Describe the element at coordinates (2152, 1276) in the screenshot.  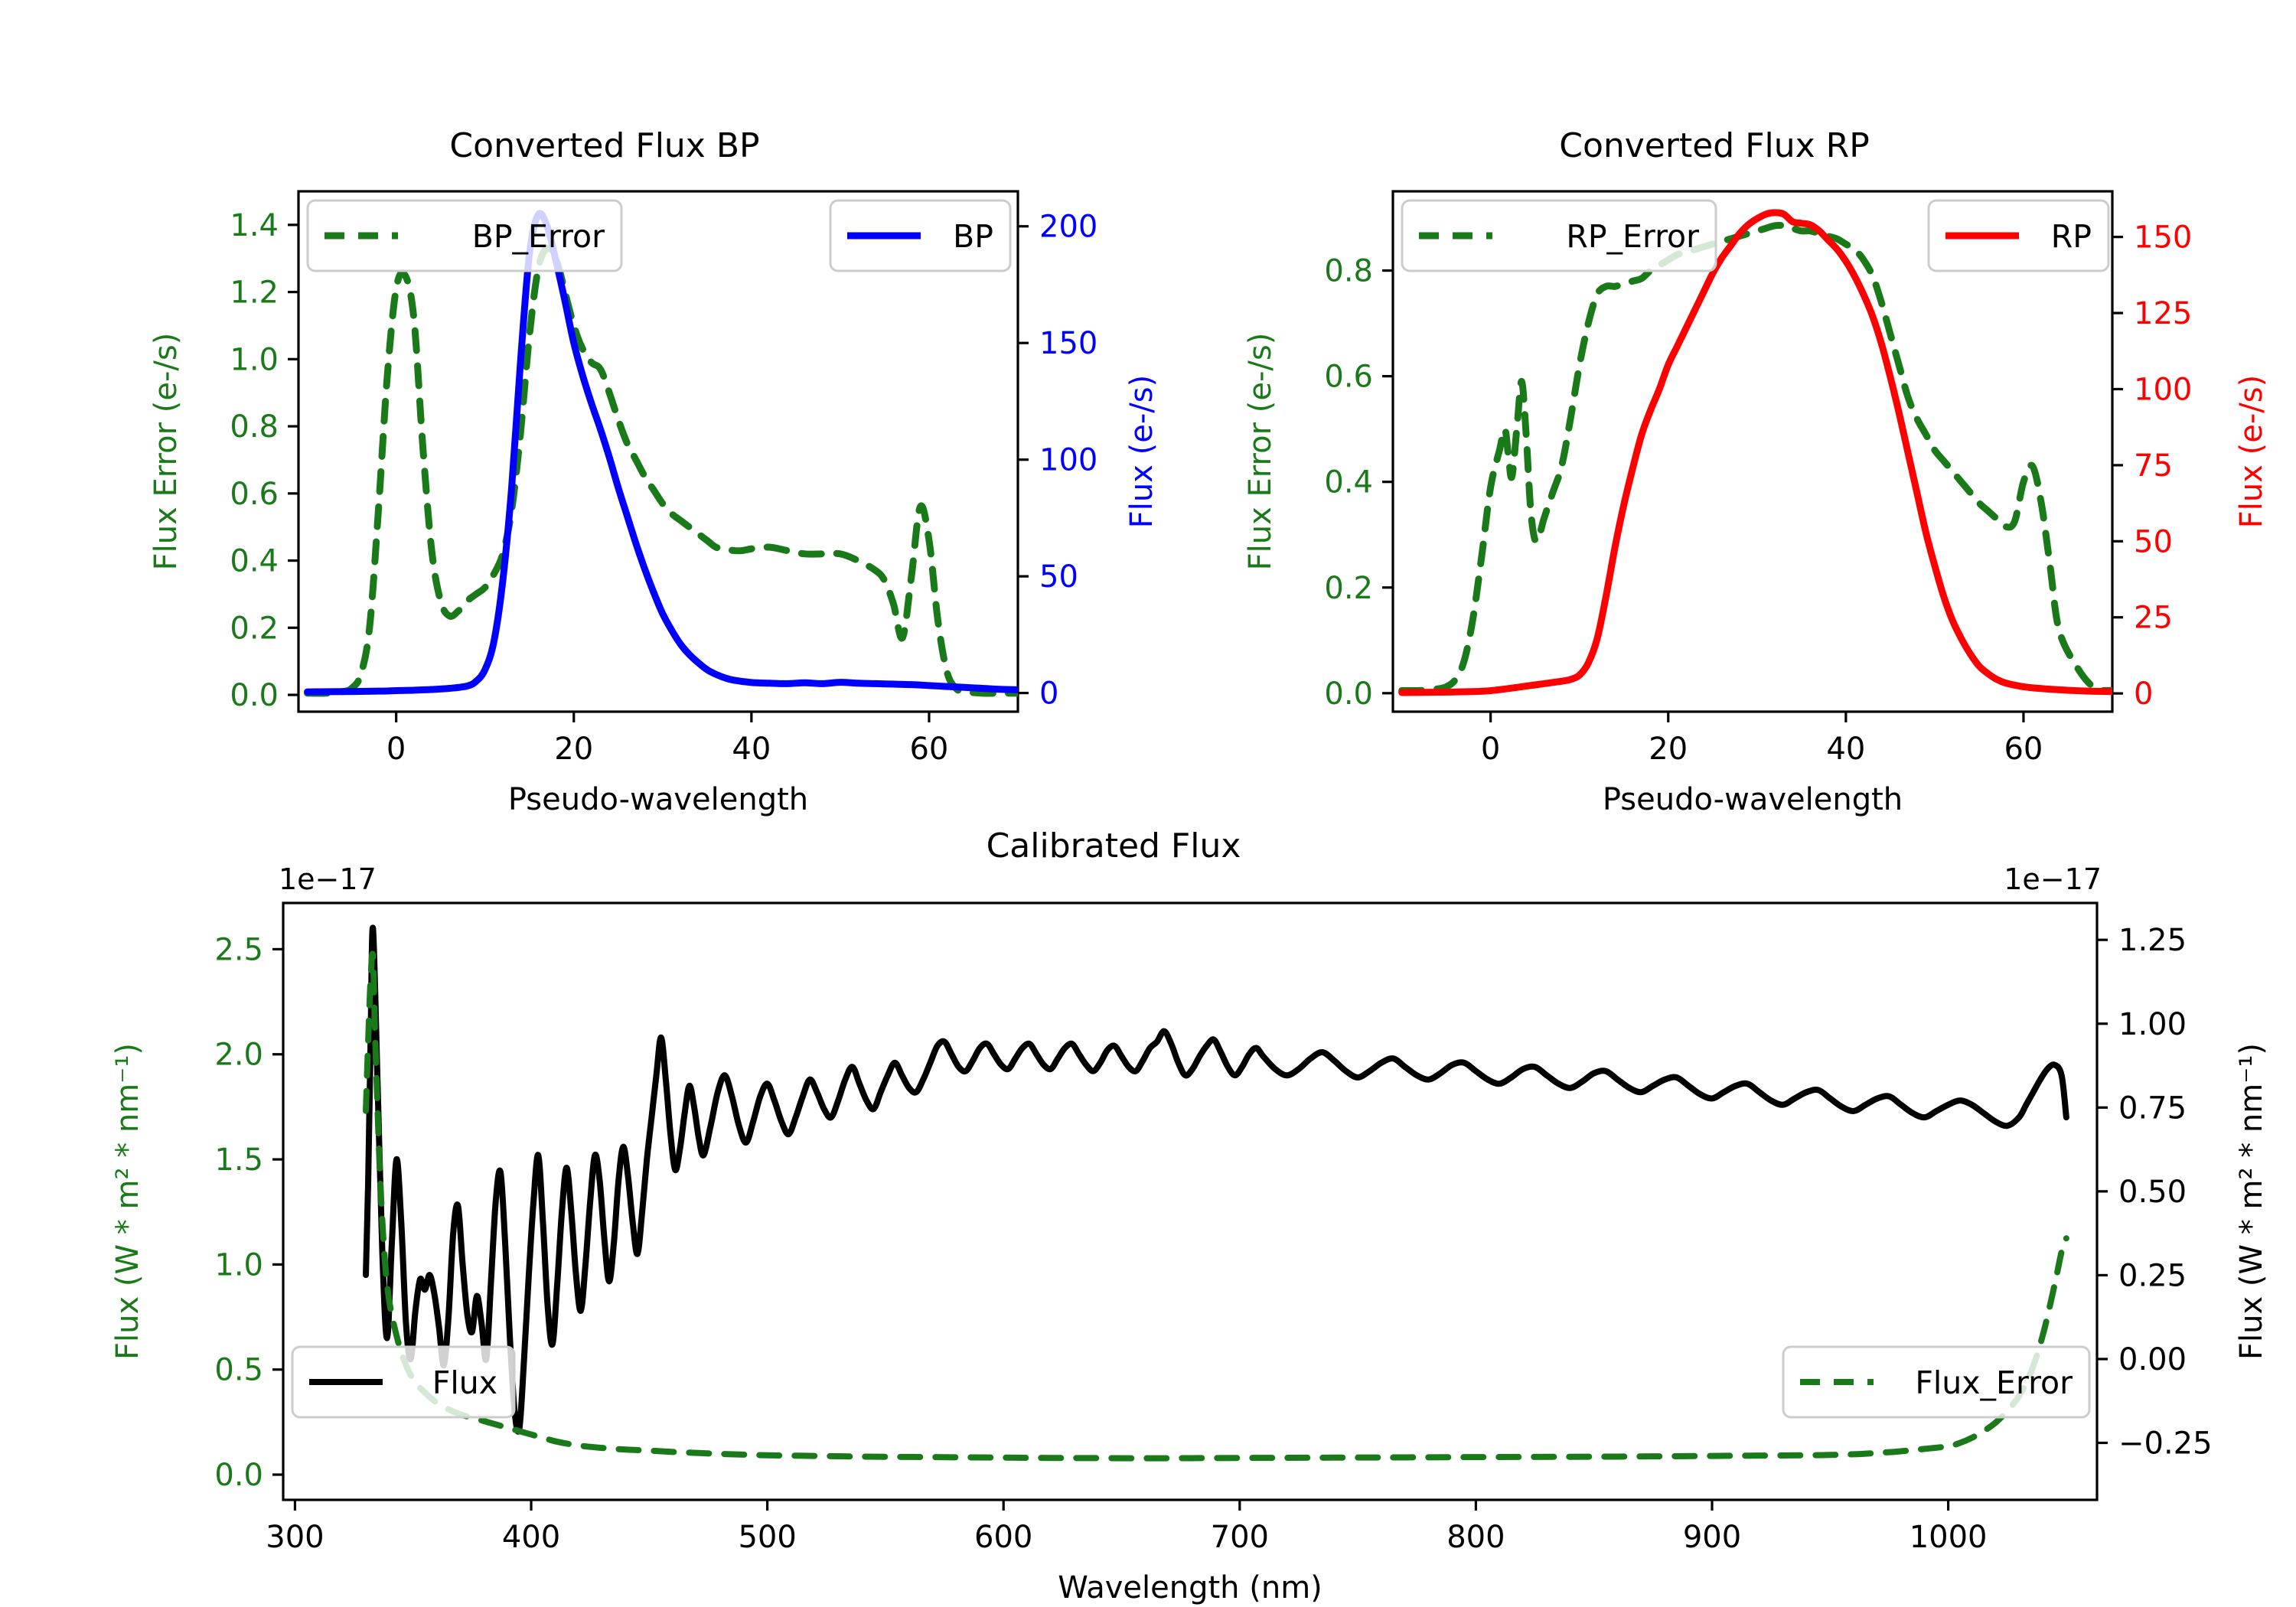
I see `y-tick-label-right: 0.25` at that location.